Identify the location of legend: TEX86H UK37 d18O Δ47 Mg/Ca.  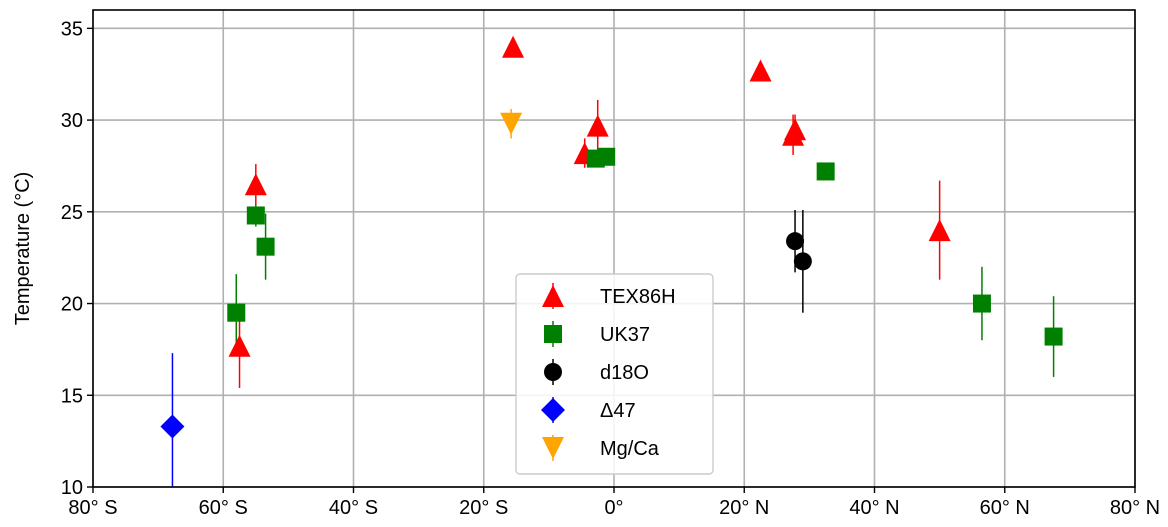
(614, 374).